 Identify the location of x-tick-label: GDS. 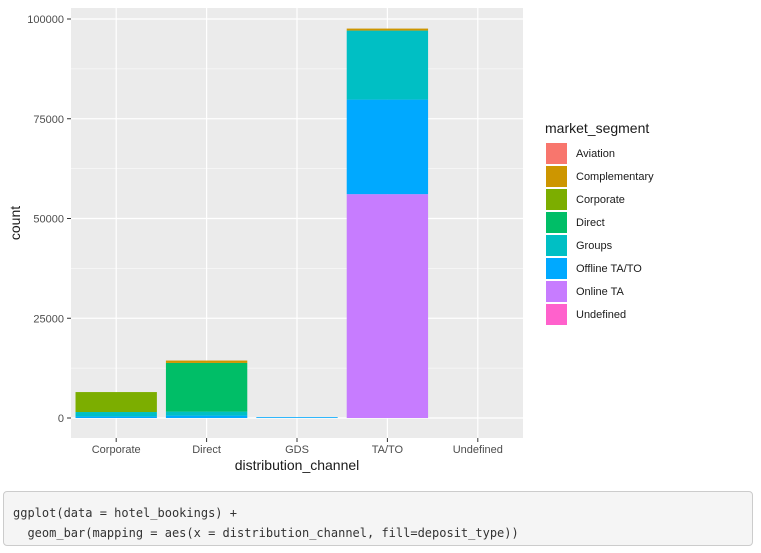
(297, 450).